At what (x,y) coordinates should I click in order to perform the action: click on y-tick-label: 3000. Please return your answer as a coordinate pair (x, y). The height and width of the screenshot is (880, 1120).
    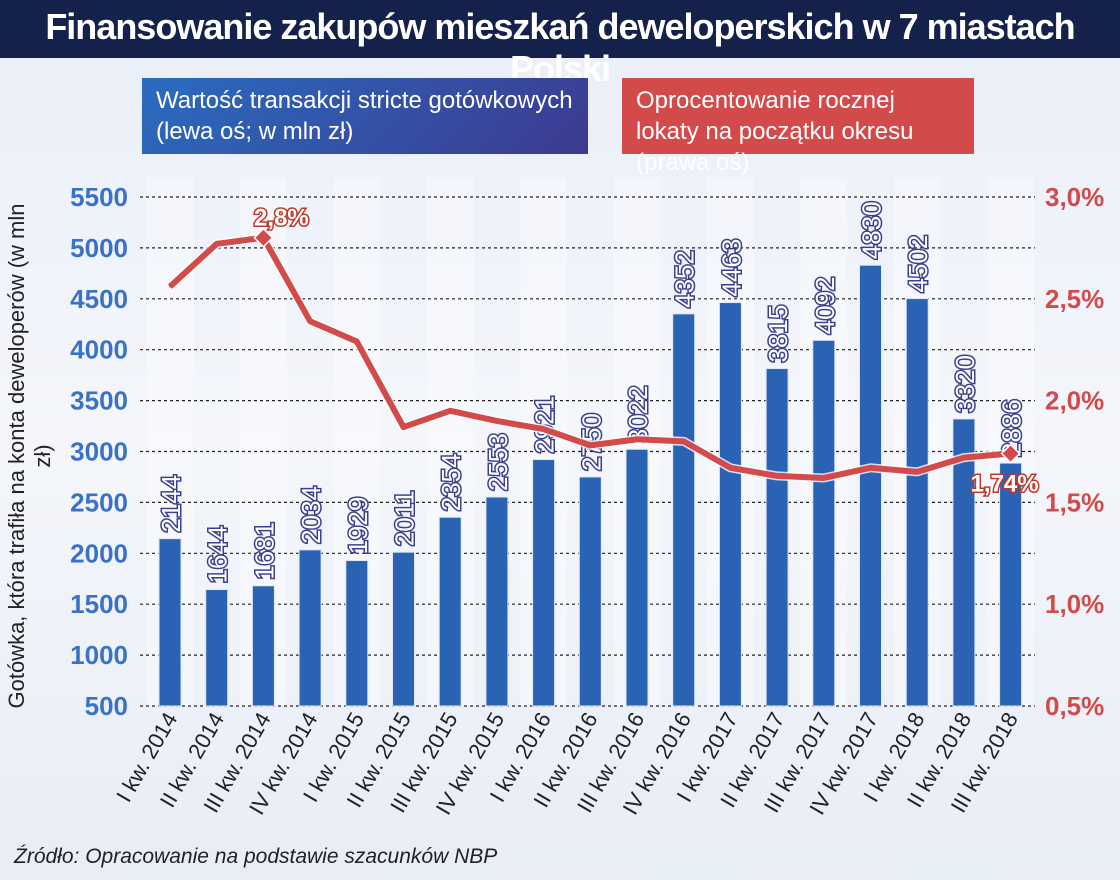
    Looking at the image, I should click on (99, 452).